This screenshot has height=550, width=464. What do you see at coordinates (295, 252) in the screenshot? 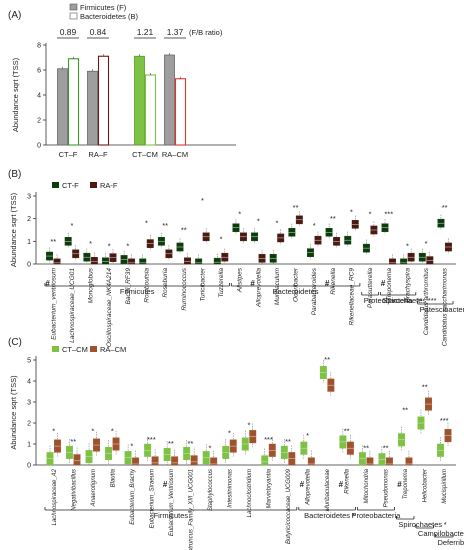
I see `taxon-odoribacter: ** Odoribacter` at bounding box center [295, 252].